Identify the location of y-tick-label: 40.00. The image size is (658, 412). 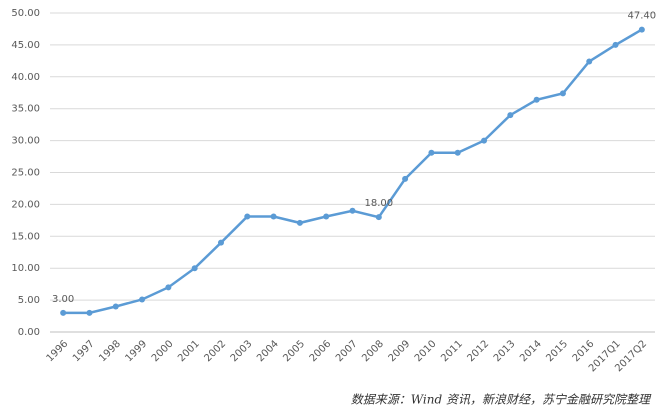
(25, 77).